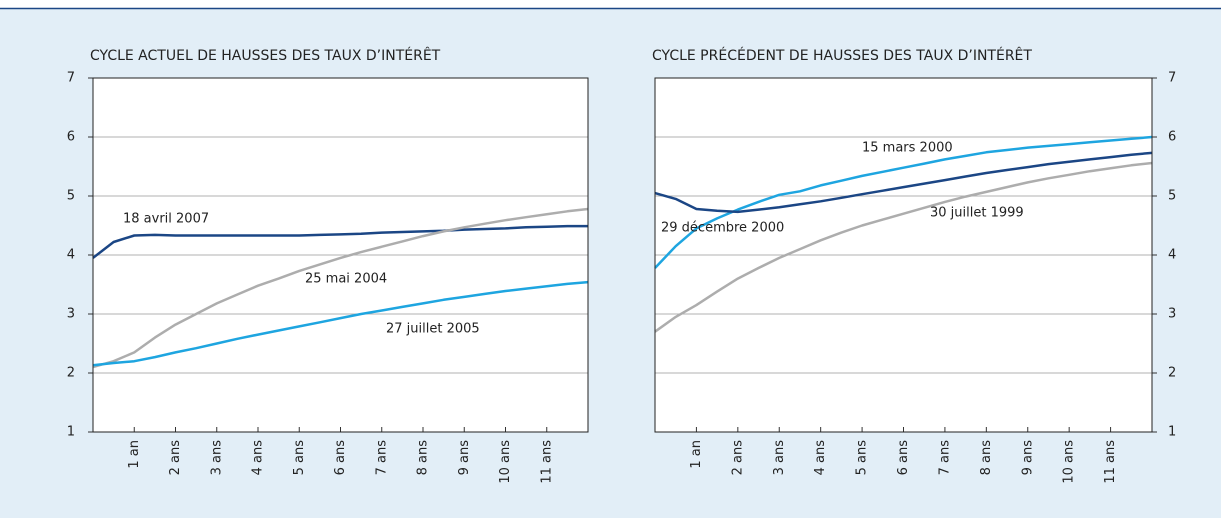 This screenshot has width=1221, height=518. Describe the element at coordinates (907, 148) in the screenshot. I see `series-label: 15 mars 2000` at that location.